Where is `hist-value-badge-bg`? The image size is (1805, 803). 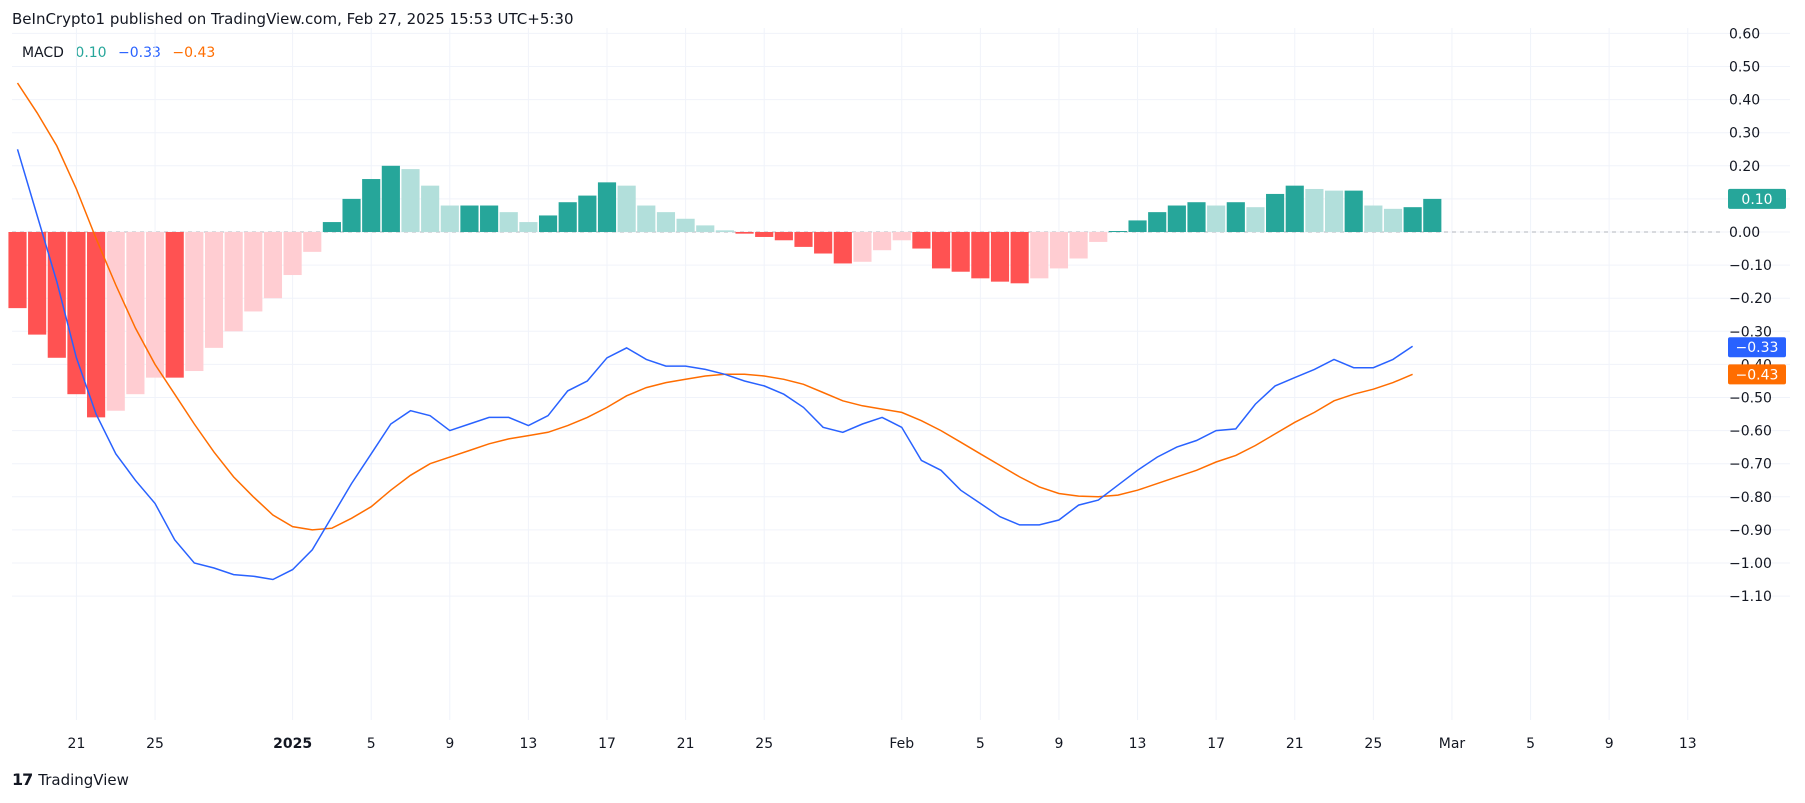 hist-value-badge-bg is located at coordinates (1757, 198).